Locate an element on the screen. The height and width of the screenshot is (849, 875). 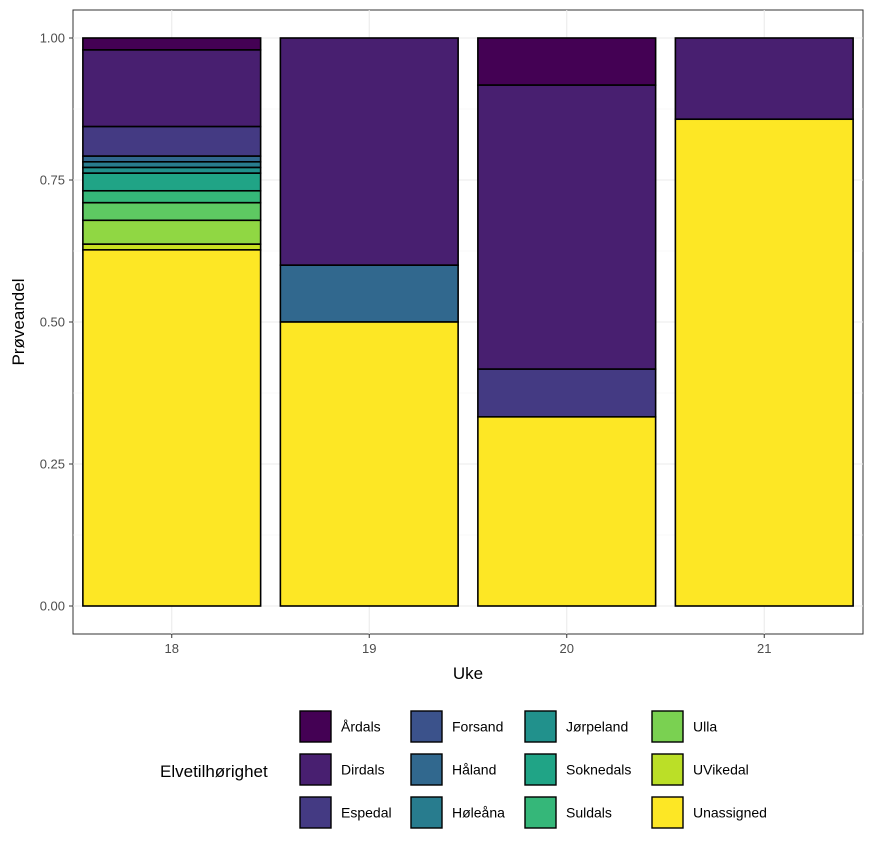
y-tick-label: 1.00 is located at coordinates (52, 38).